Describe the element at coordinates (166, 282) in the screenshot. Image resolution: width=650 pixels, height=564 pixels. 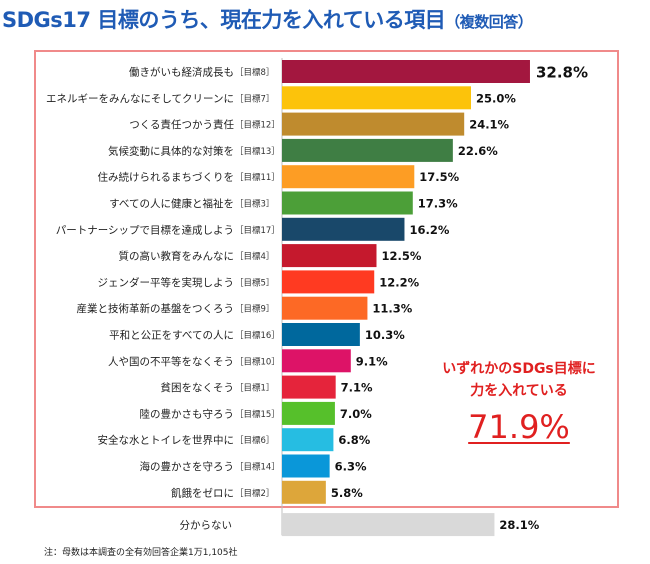
I see `category-label: ジェンダー平等を実現しよう` at that location.